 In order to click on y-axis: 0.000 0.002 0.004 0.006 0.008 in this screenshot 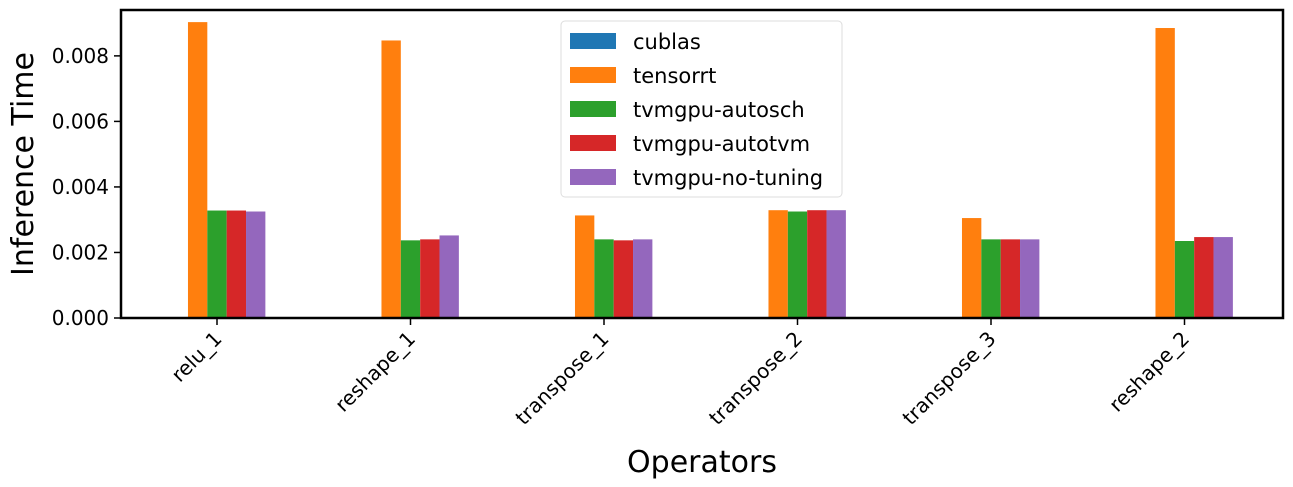, I will do `click(86, 187)`.